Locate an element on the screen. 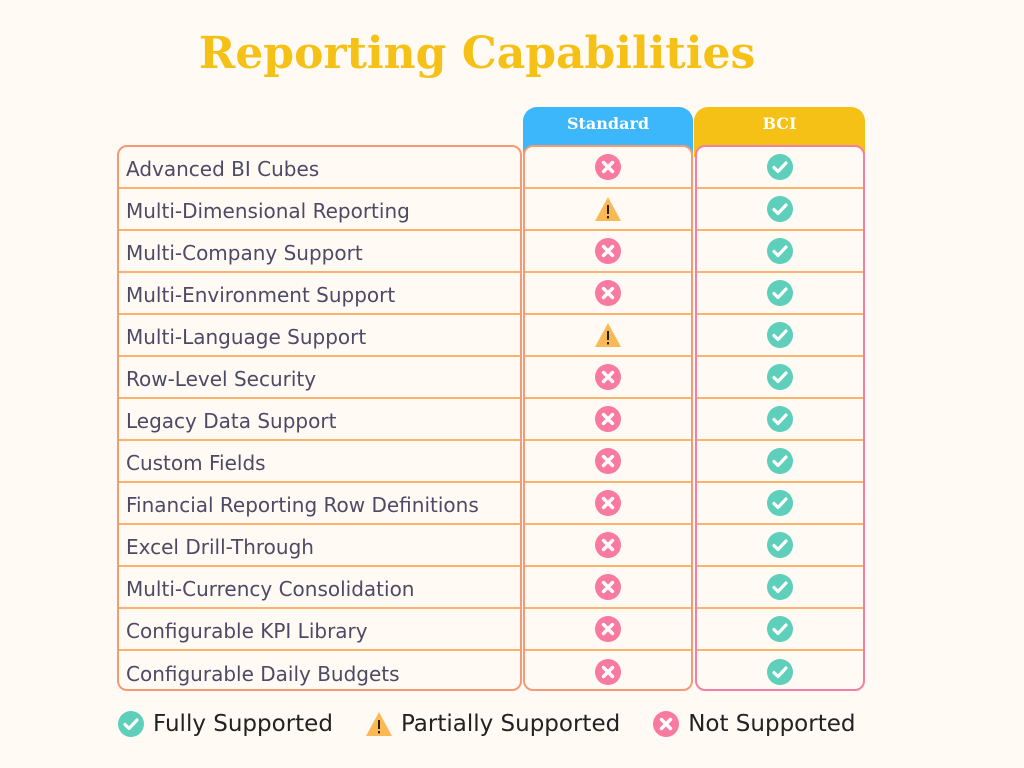  bci-column is located at coordinates (780, 418).